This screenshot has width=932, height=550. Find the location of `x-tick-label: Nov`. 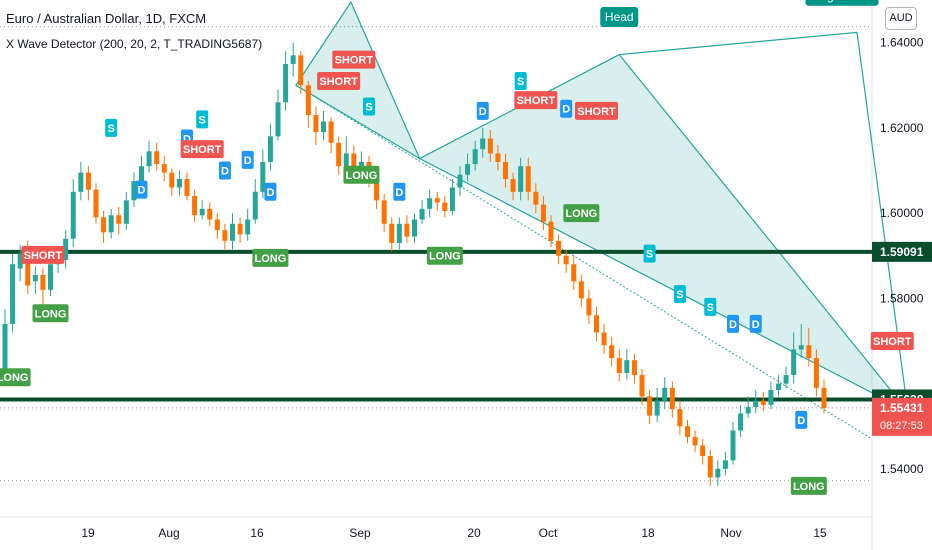

x-tick-label: Nov is located at coordinates (730, 533).